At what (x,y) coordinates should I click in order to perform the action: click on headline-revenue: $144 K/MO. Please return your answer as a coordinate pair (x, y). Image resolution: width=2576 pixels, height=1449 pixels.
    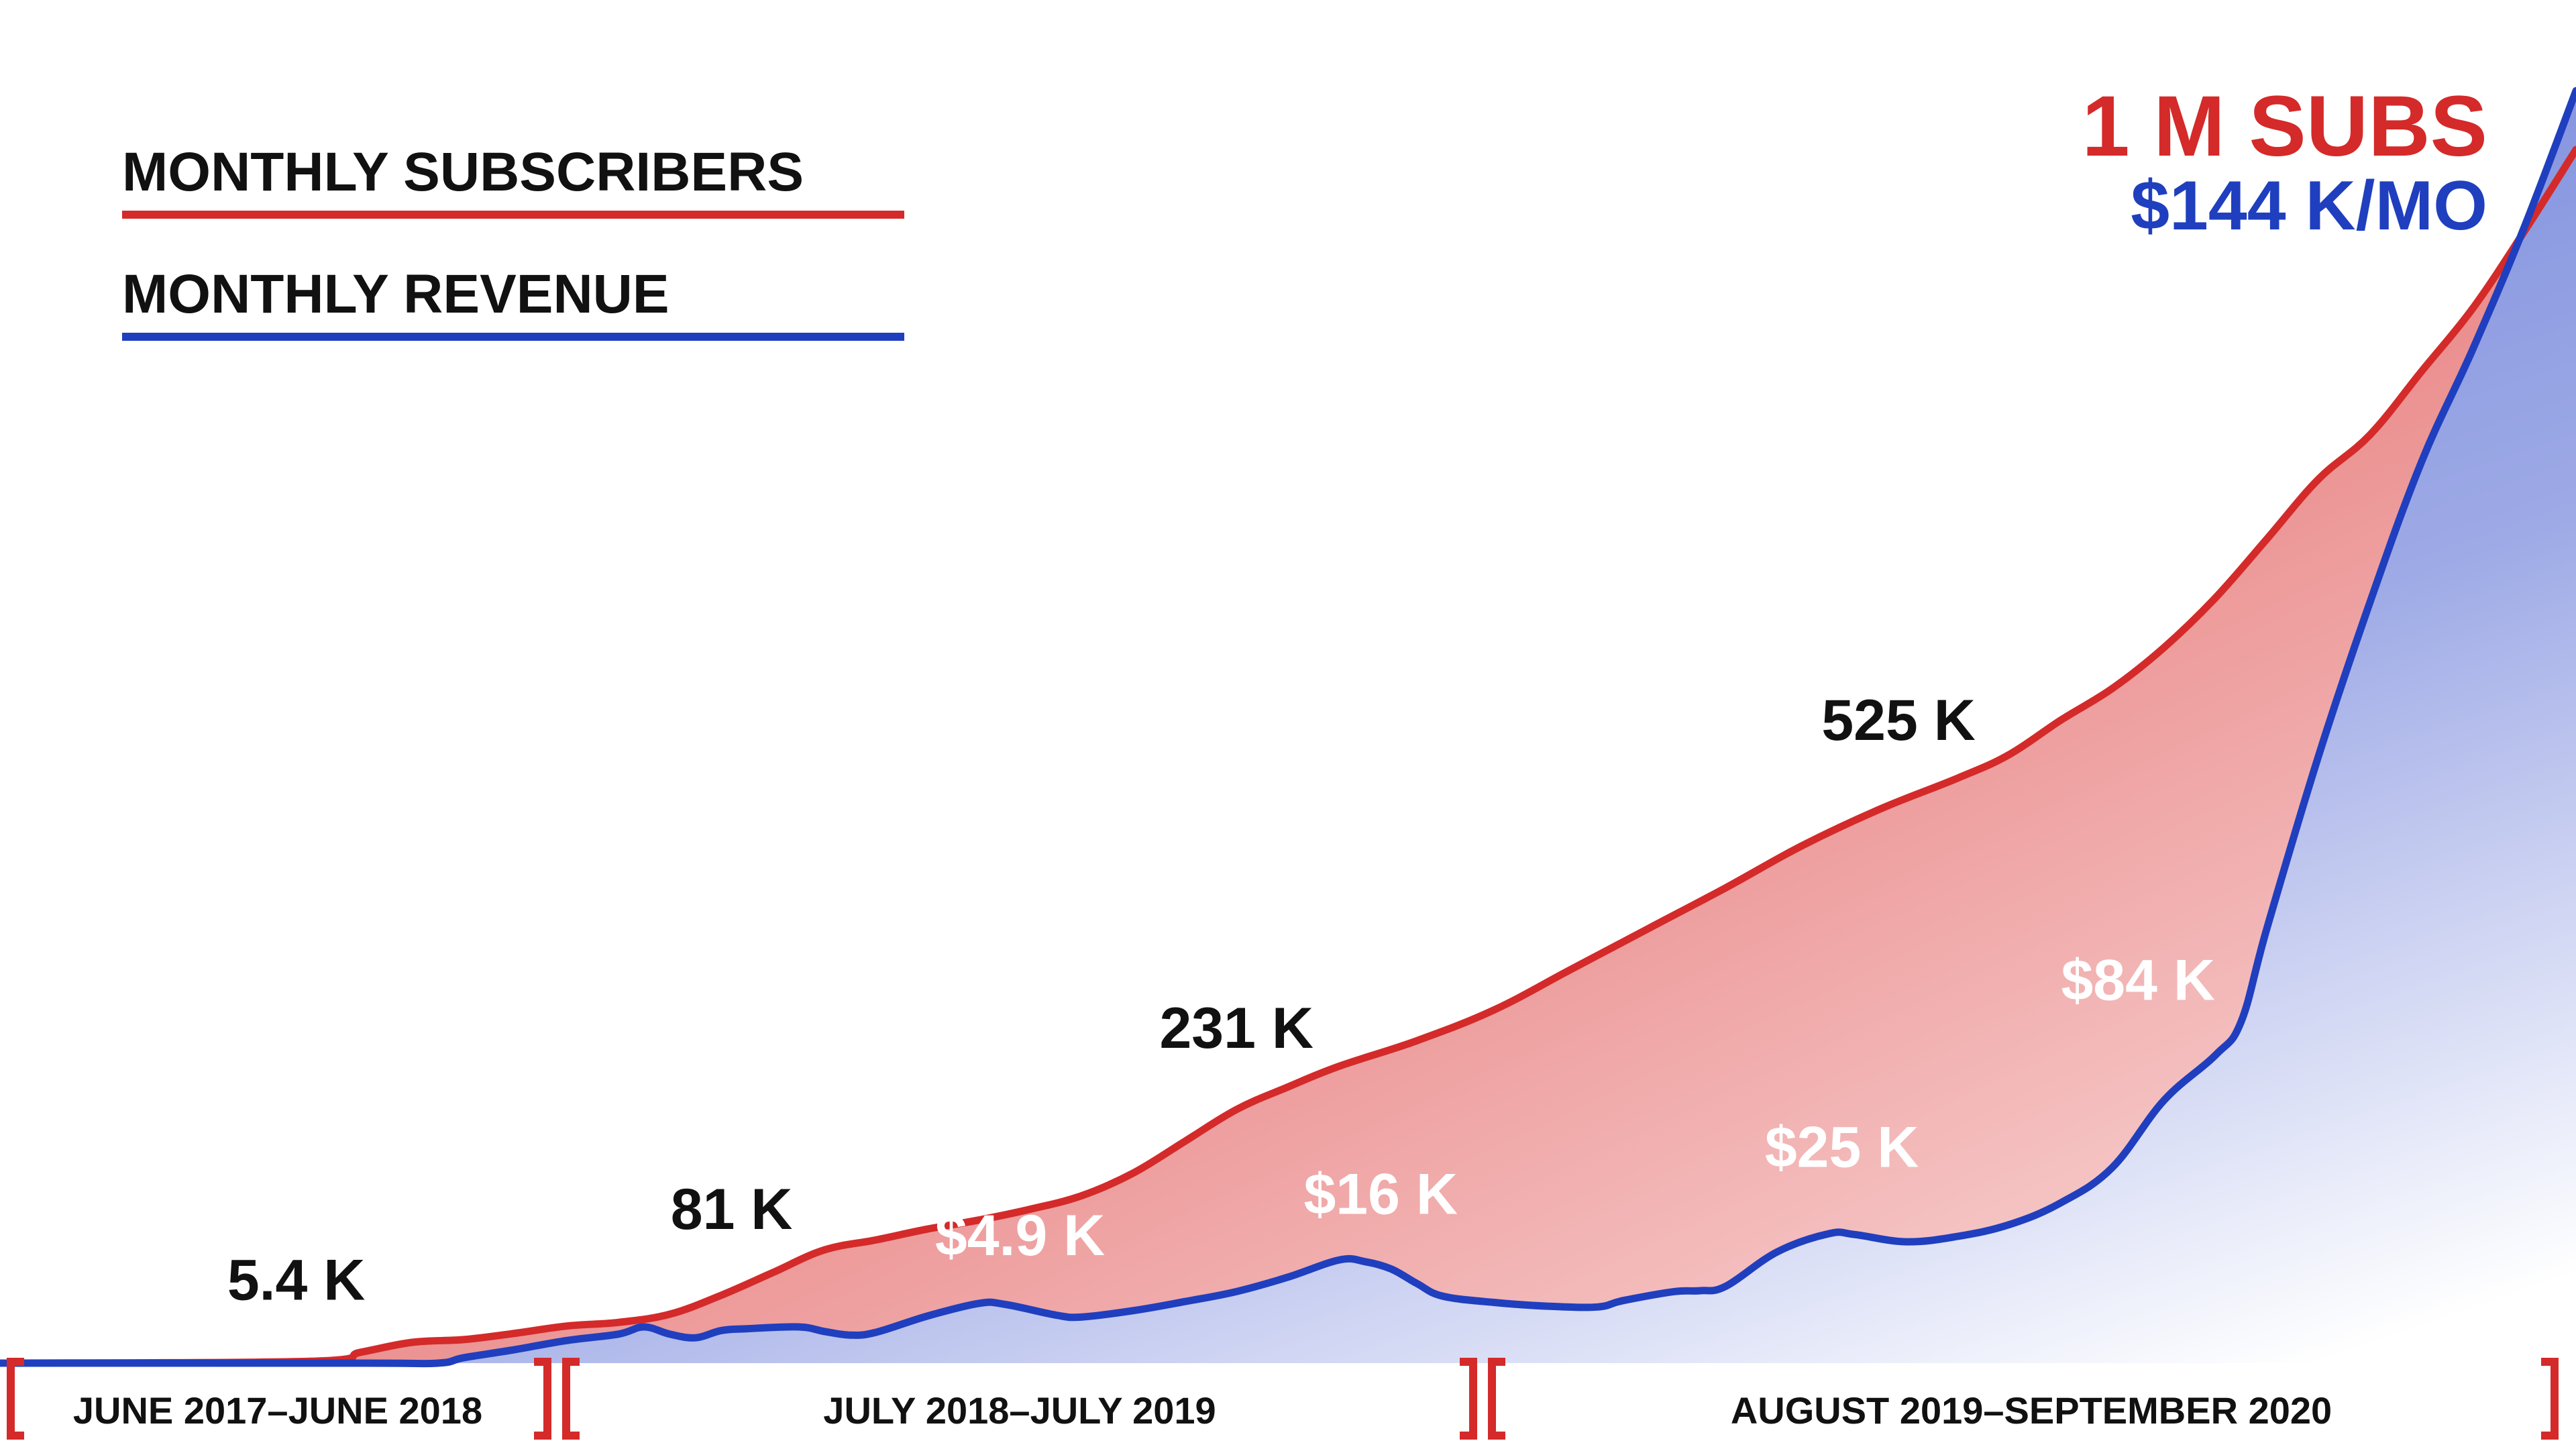
    Looking at the image, I should click on (2309, 206).